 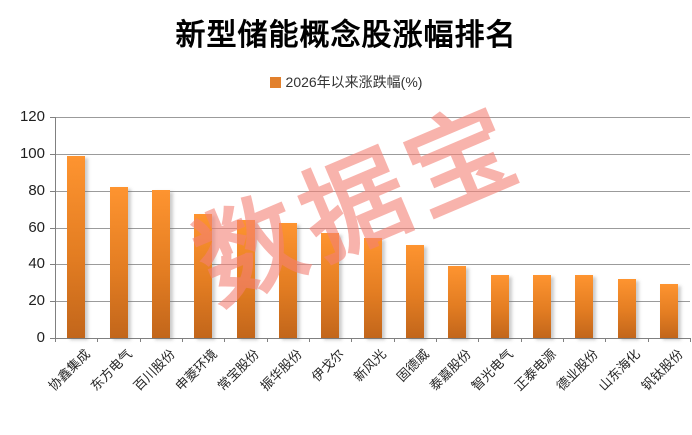 What do you see at coordinates (662, 370) in the screenshot?
I see `x-axis-label: 钒钛股份` at bounding box center [662, 370].